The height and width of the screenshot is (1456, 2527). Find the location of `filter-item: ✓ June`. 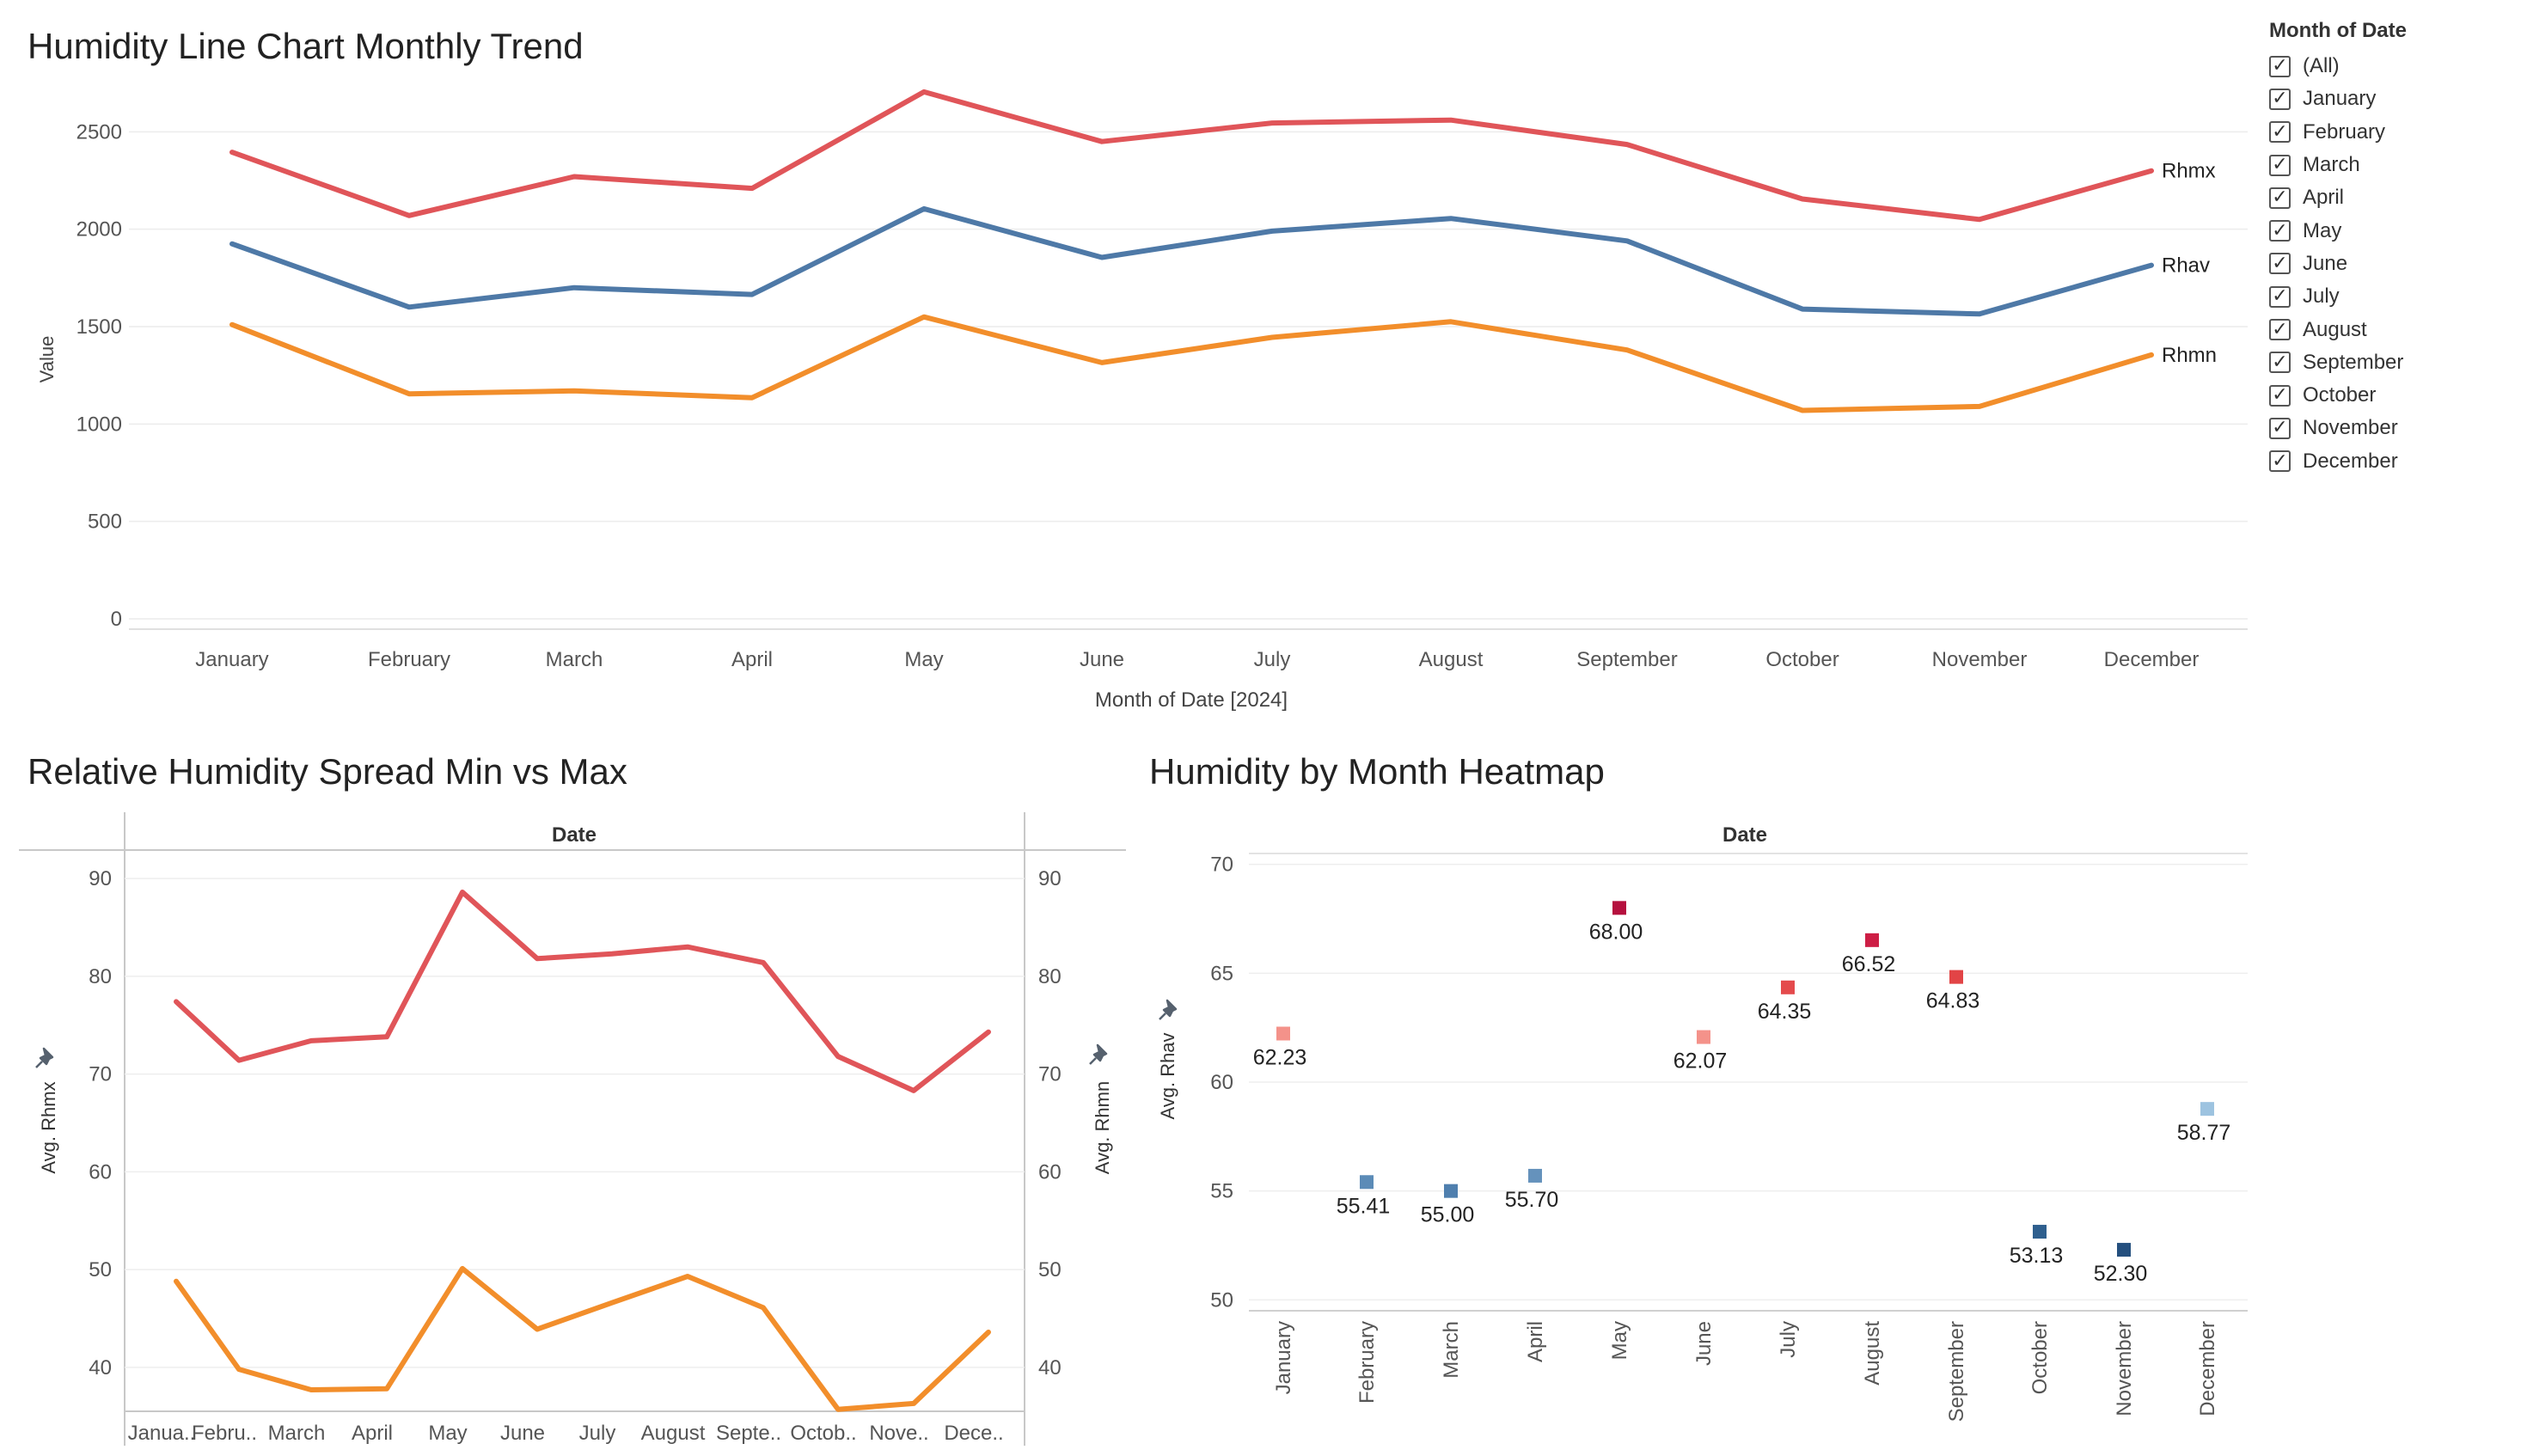

filter-item: ✓ June is located at coordinates (2389, 264).